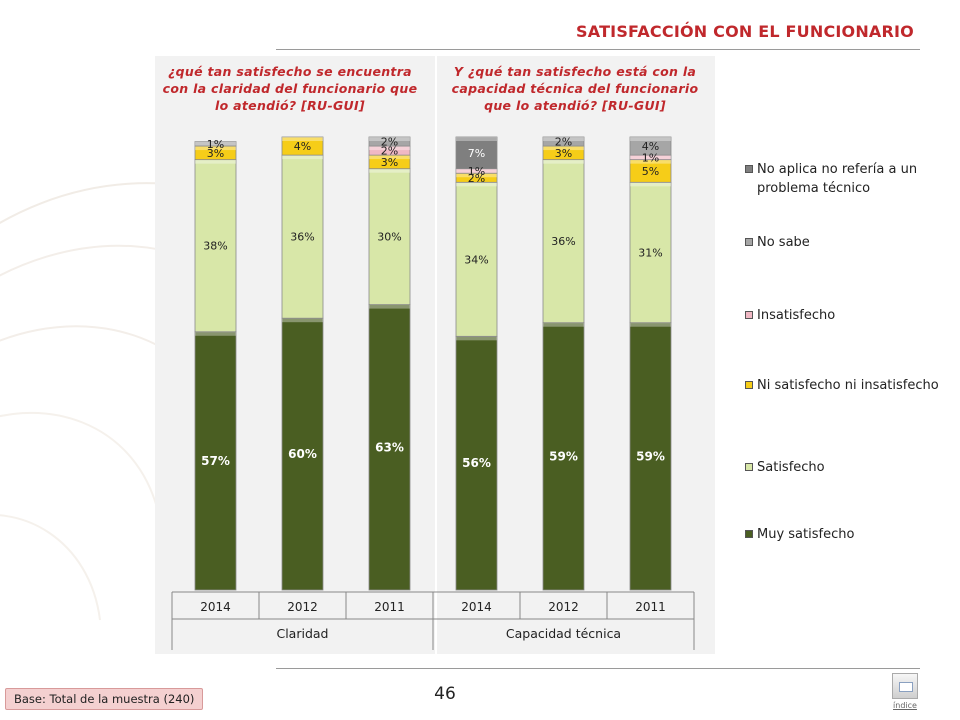 Image resolution: width=960 pixels, height=720 pixels. Describe the element at coordinates (598, 668) in the screenshot. I see `footer-divider` at that location.